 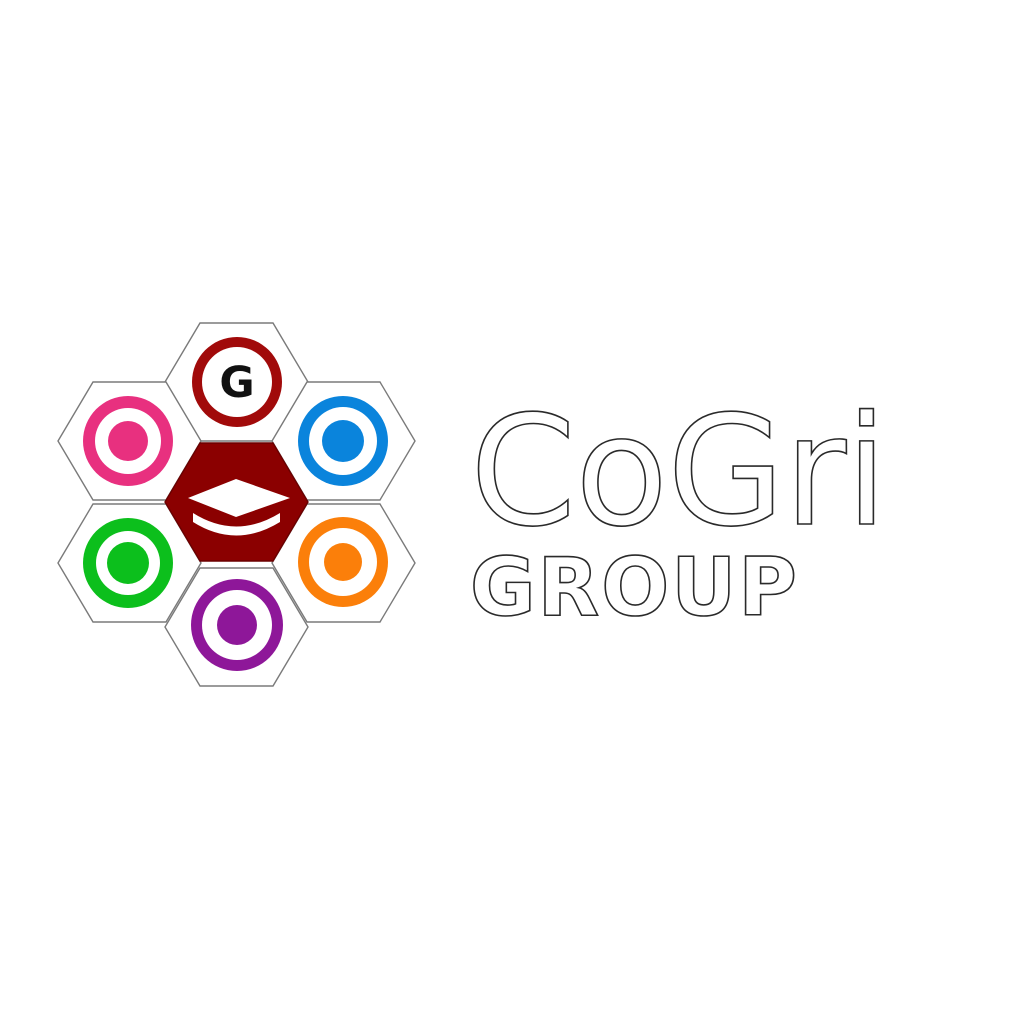 What do you see at coordinates (237, 625) in the screenshot?
I see `purple-target-icon` at bounding box center [237, 625].